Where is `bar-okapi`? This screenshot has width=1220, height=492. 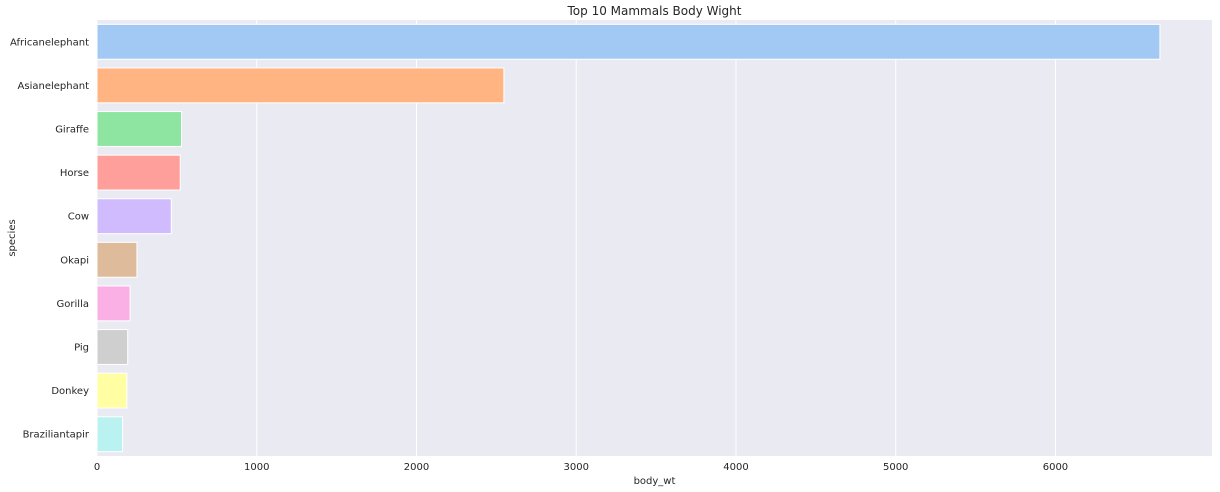 bar-okapi is located at coordinates (117, 259).